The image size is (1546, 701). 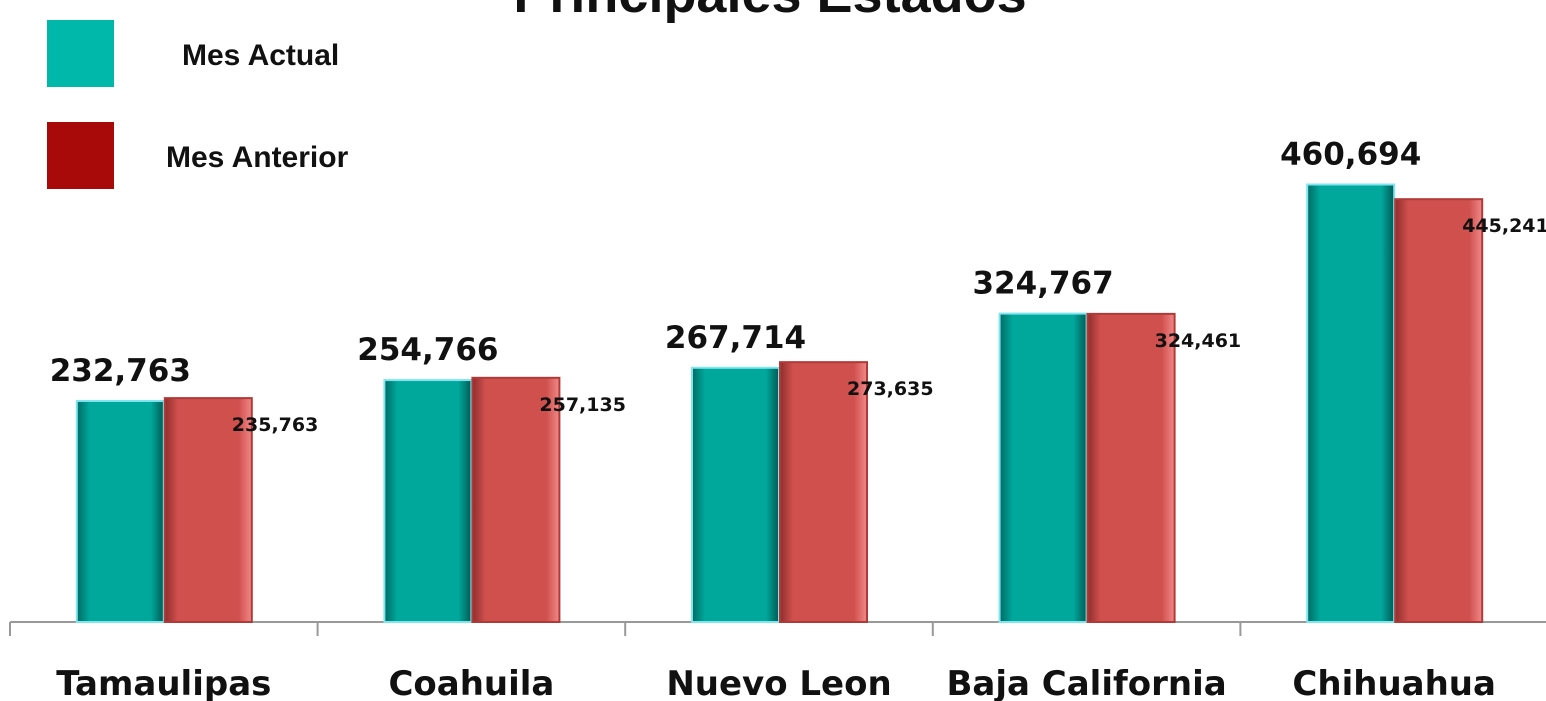 What do you see at coordinates (120, 371) in the screenshot?
I see `value-label: 232,763` at bounding box center [120, 371].